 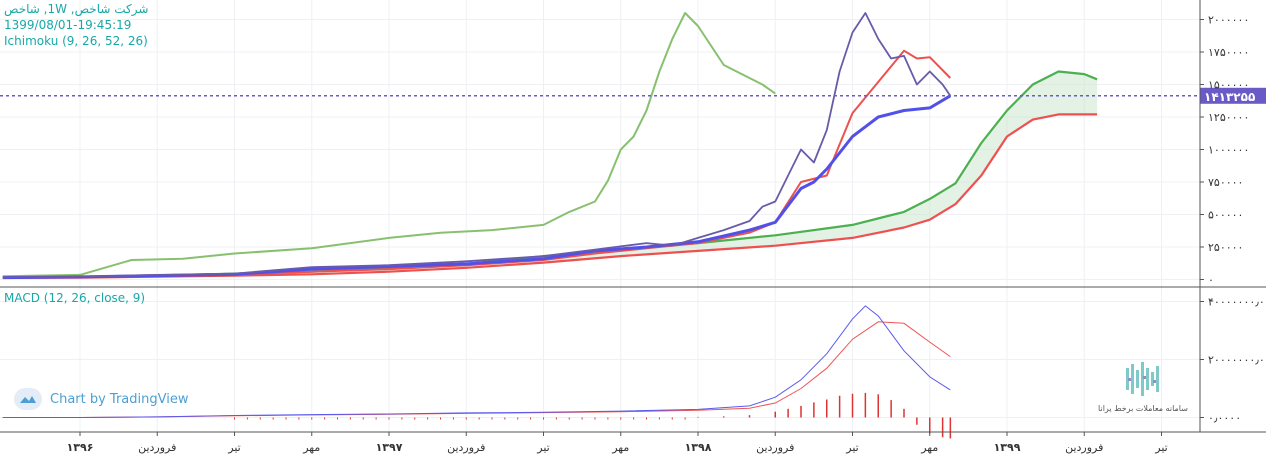 What do you see at coordinates (1228, 85) in the screenshot?
I see `y-tick-label: ۱۵۰۰۰۰۰` at bounding box center [1228, 85].